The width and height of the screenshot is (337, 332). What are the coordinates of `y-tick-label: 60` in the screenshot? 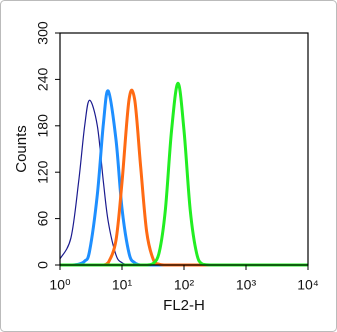 It's located at (43, 219).